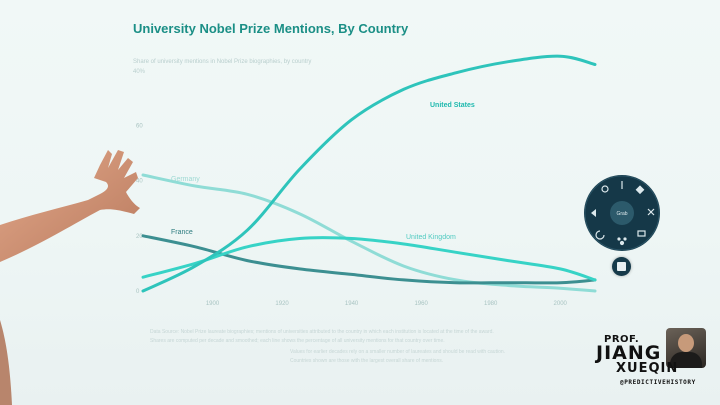 The image size is (720, 405). What do you see at coordinates (185, 179) in the screenshot?
I see `series-label-germany: Germany` at bounding box center [185, 179].